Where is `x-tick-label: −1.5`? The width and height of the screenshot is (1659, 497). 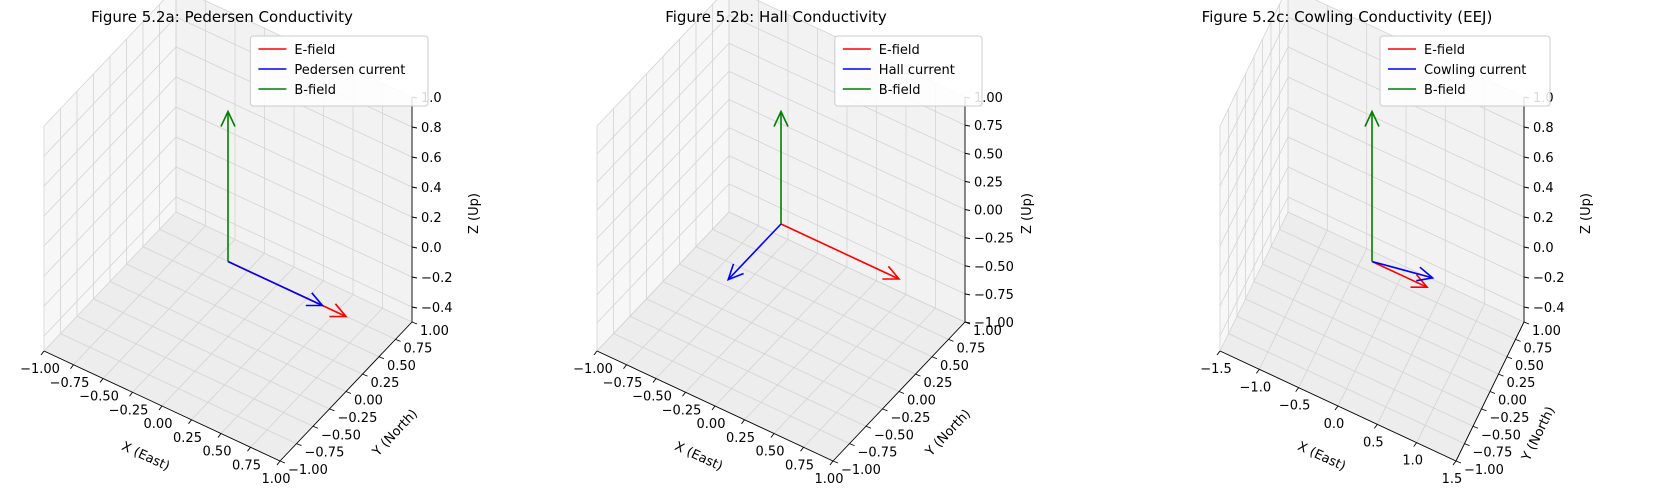
x-tick-label: −1.5 is located at coordinates (1216, 369).